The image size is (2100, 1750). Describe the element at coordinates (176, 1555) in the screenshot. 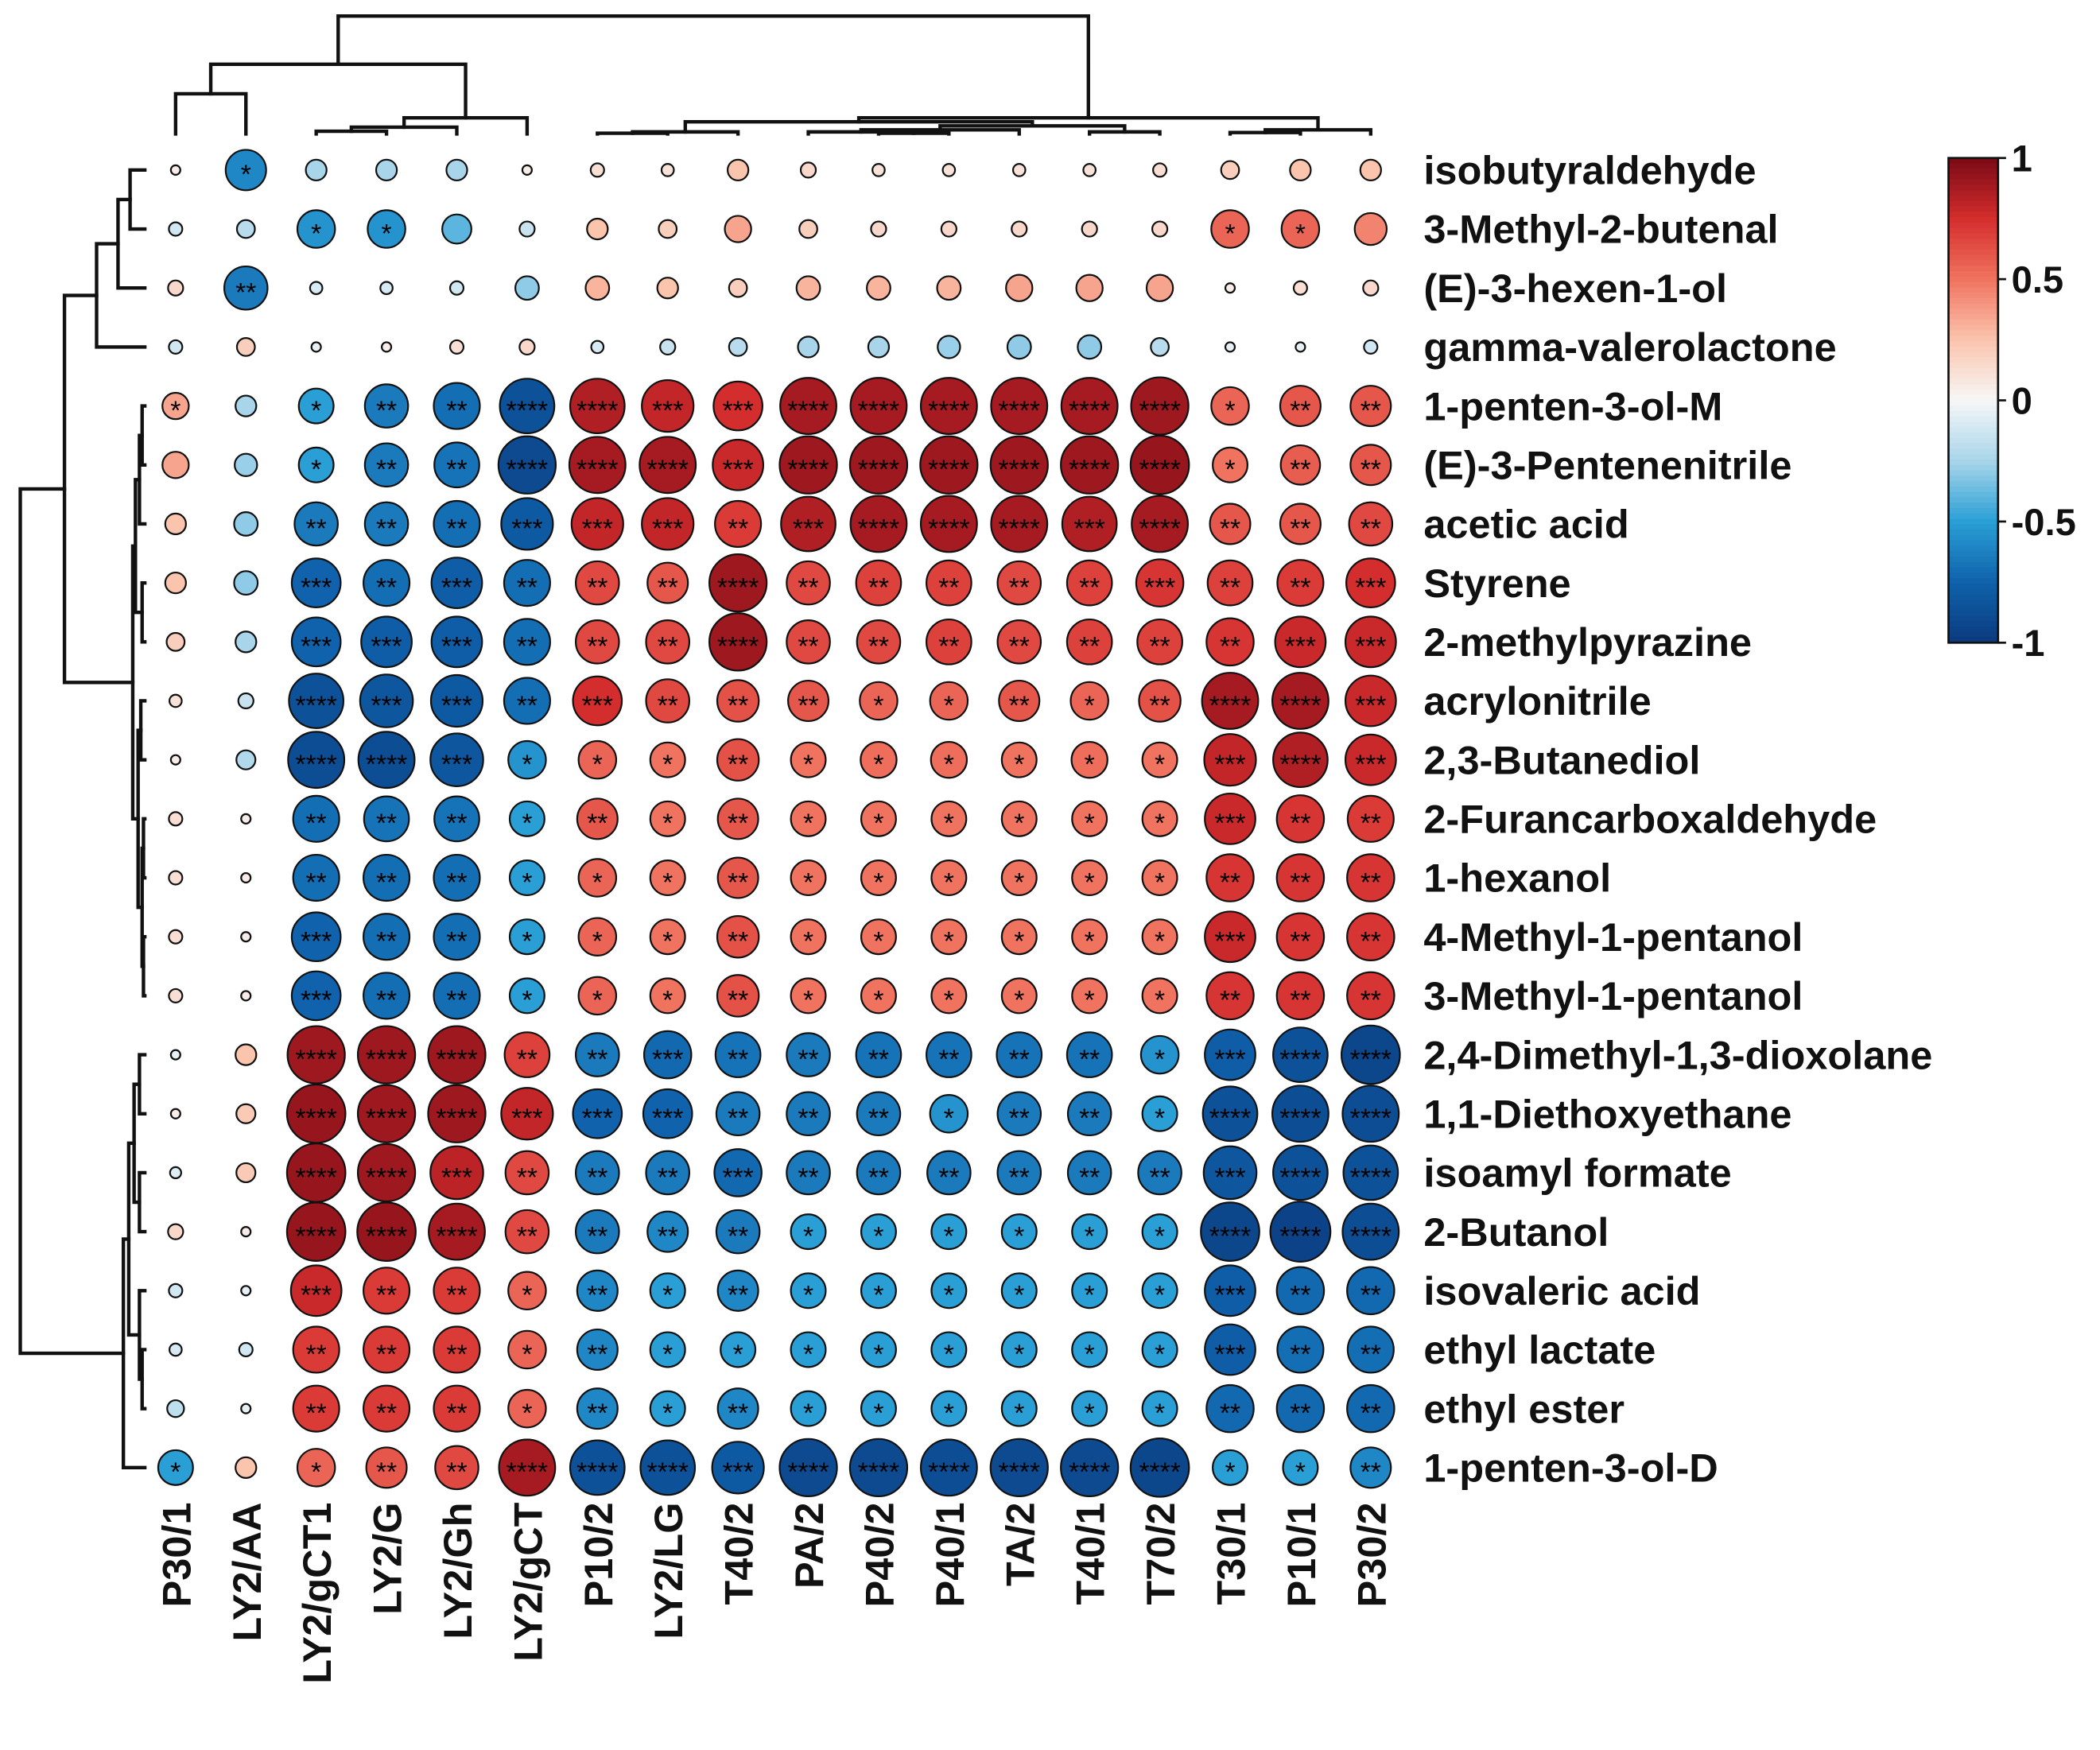

I see `column-label: P30/1` at that location.